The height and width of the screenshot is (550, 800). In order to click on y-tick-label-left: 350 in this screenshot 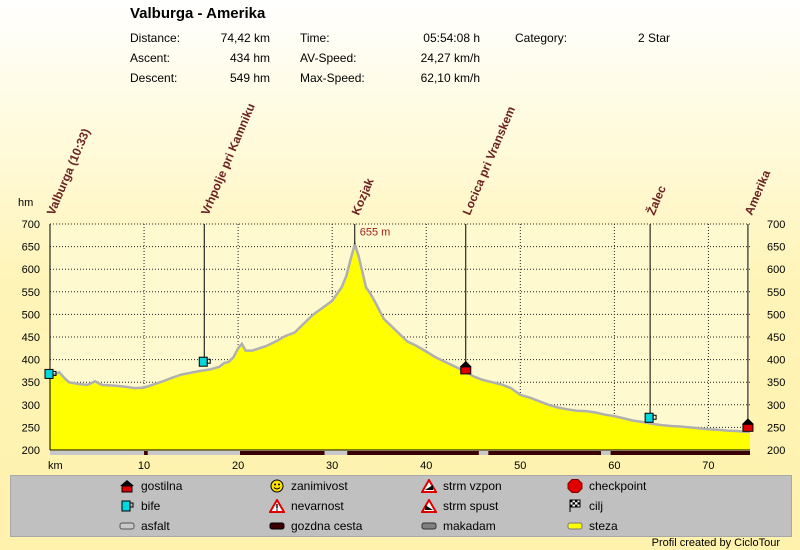, I will do `click(31, 383)`.